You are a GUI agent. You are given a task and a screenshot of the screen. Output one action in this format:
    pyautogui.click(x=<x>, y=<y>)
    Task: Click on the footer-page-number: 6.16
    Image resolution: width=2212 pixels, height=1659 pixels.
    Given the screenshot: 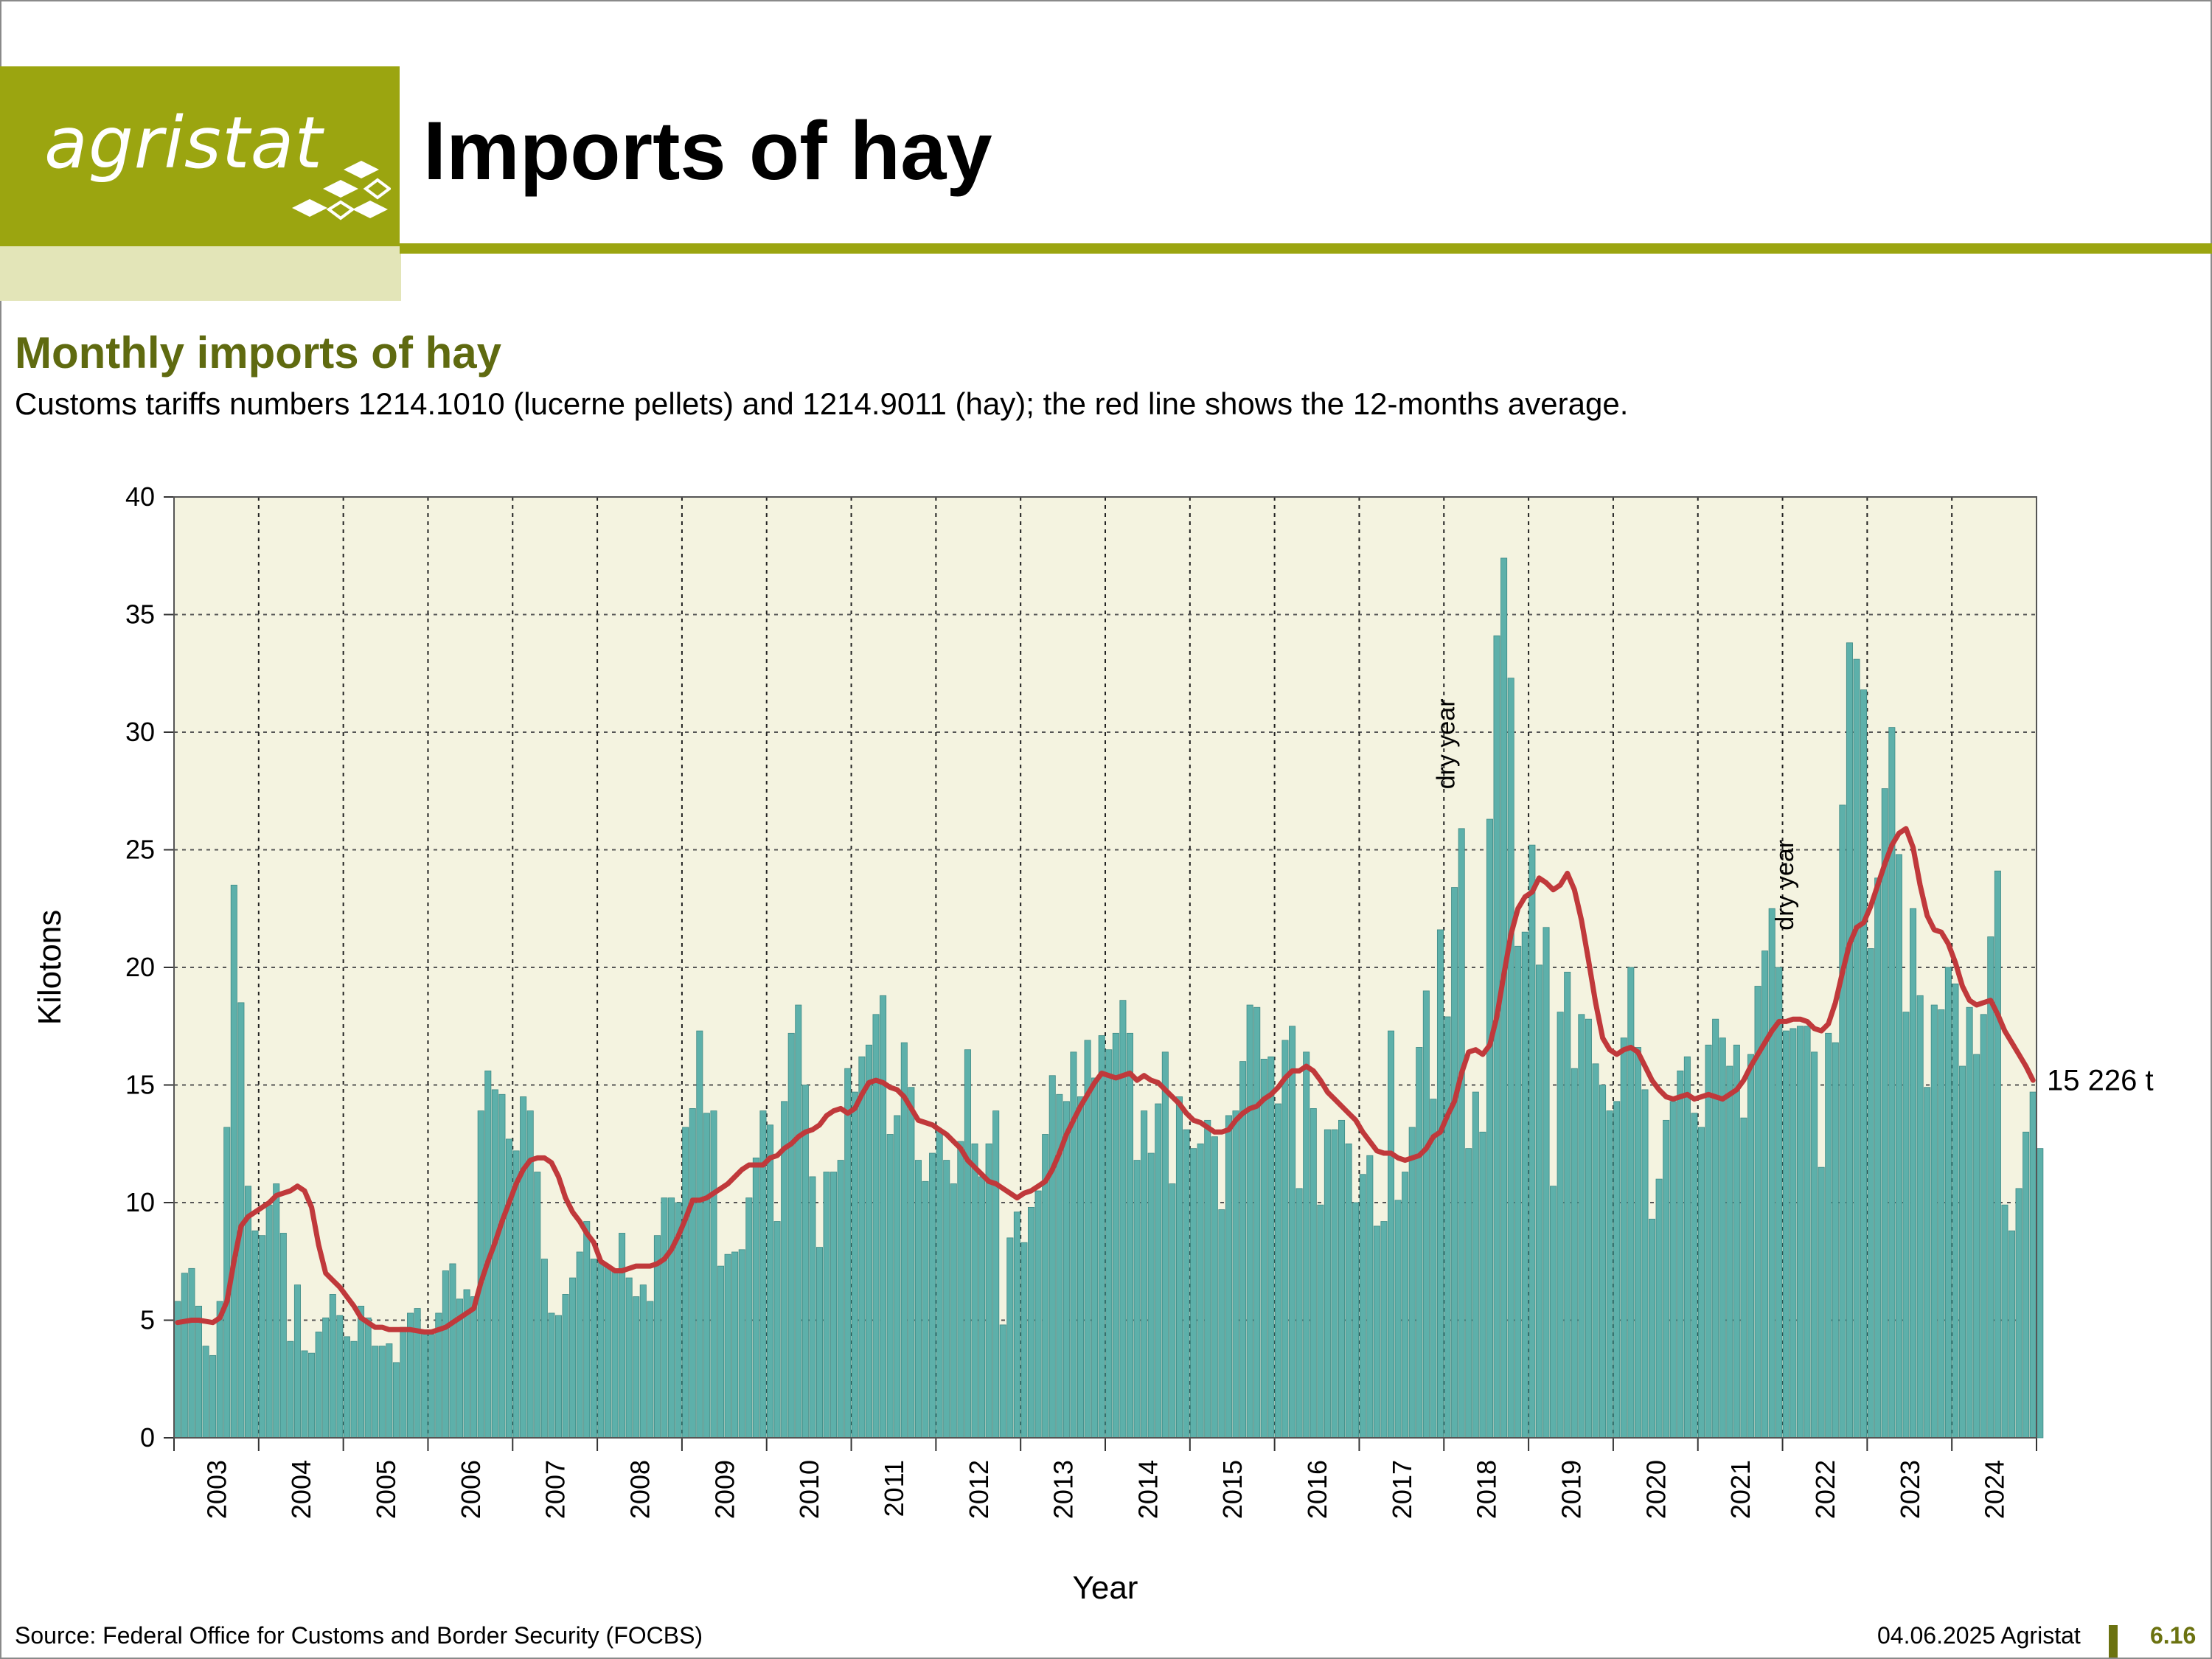 What is the action you would take?
    pyautogui.click(x=2173, y=1635)
    